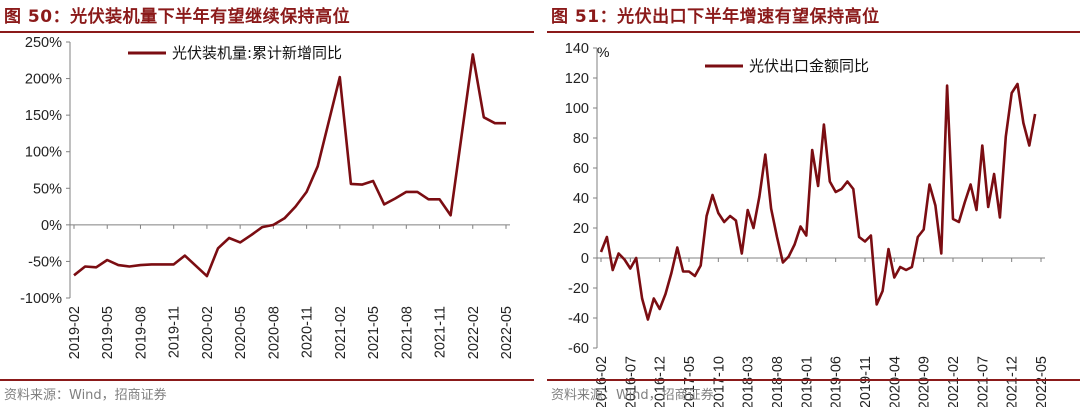  I want to click on y-tick-label: 140, so click(577, 49).